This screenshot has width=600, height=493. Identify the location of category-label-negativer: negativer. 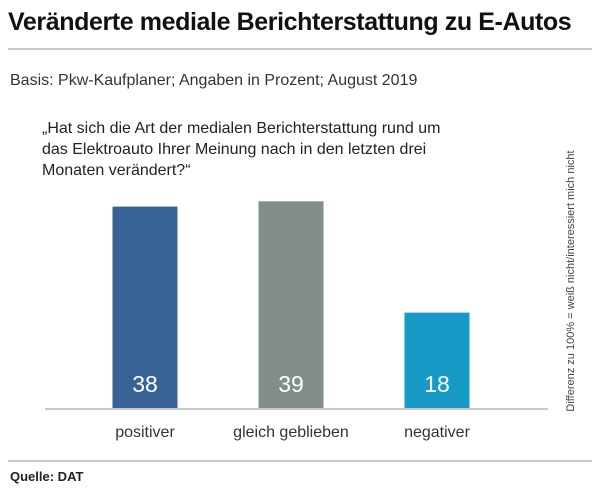
(437, 432).